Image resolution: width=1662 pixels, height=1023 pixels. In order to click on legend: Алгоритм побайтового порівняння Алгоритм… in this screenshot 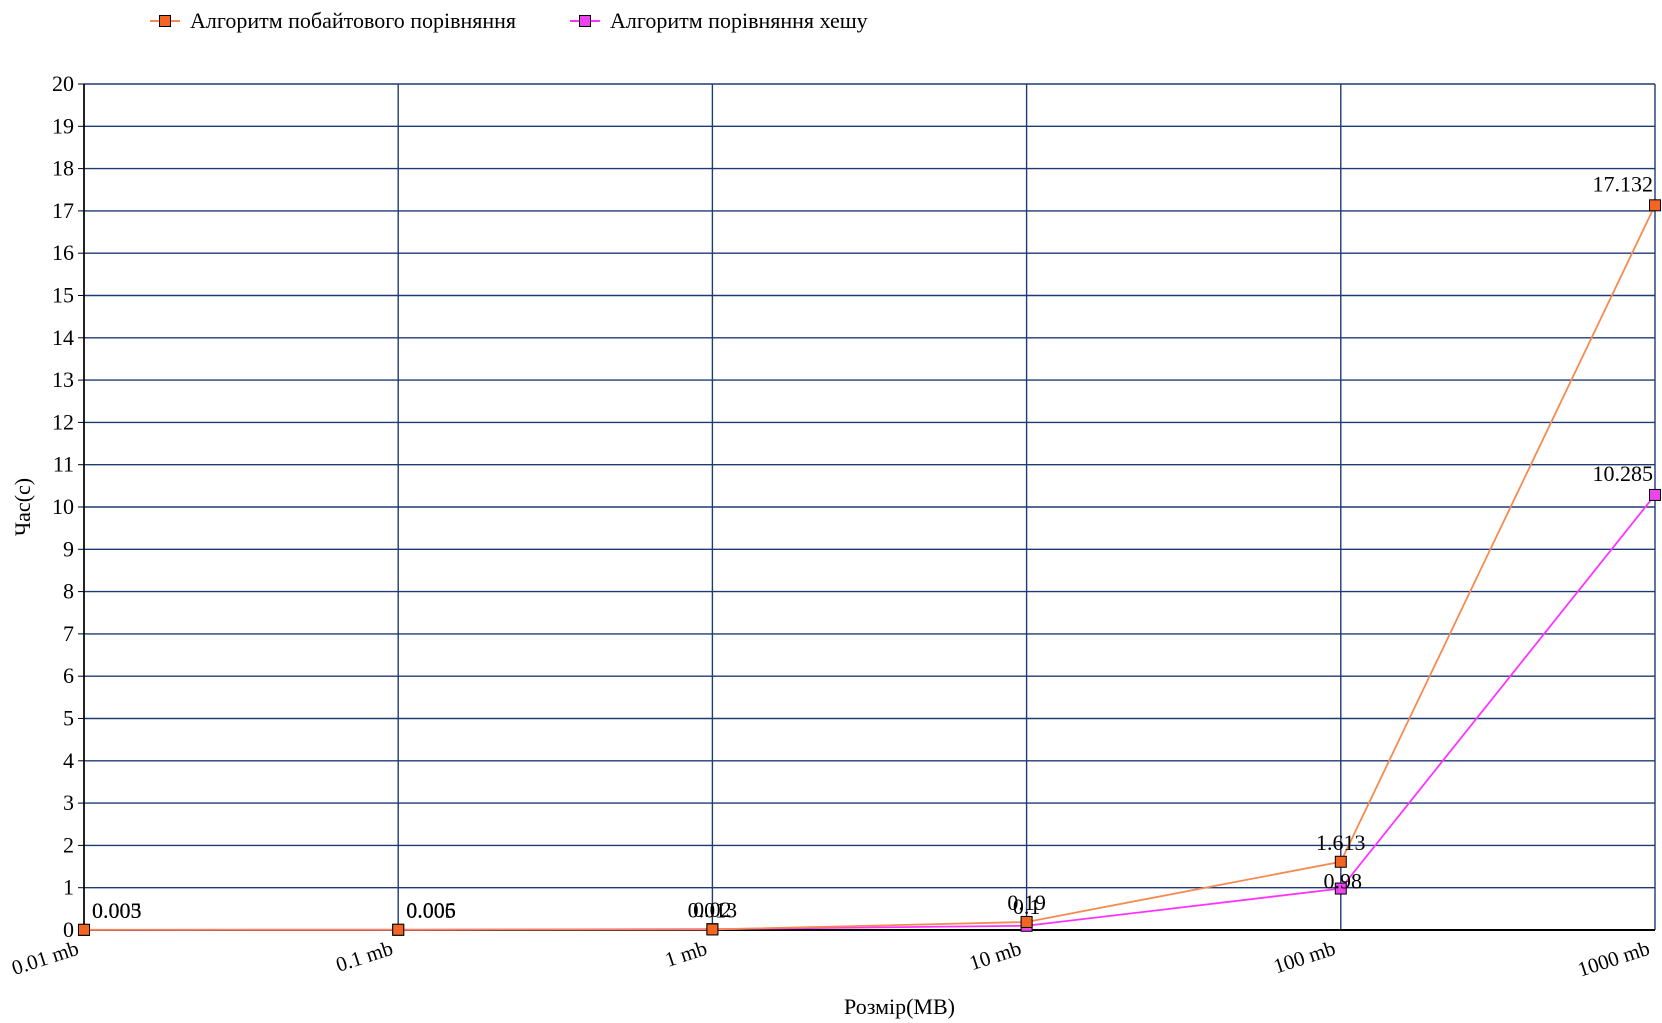, I will do `click(509, 21)`.